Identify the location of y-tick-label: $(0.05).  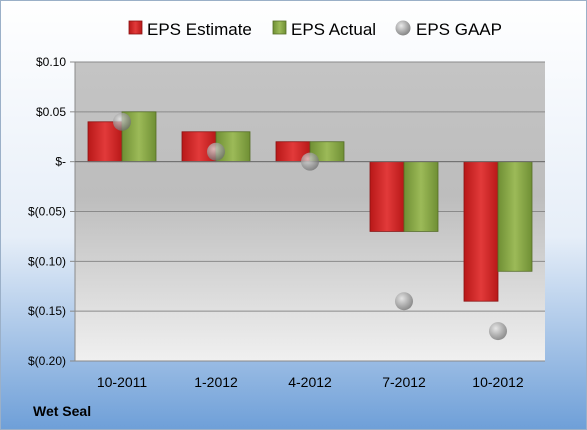
(47, 212).